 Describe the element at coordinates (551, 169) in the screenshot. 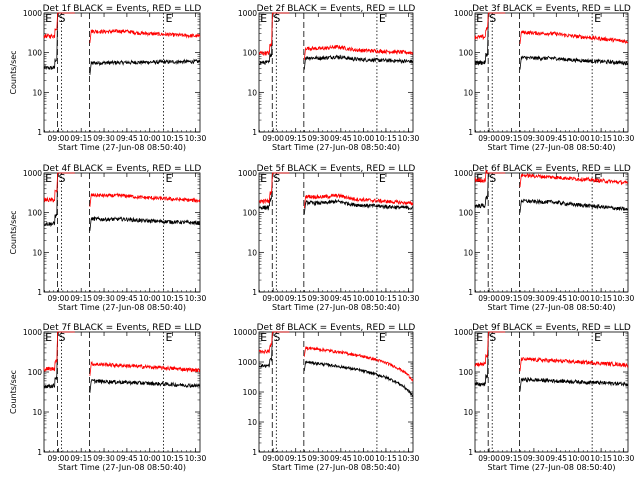

I see `panel-title: Det 6f BLACK = Events, RED = LLD` at that location.